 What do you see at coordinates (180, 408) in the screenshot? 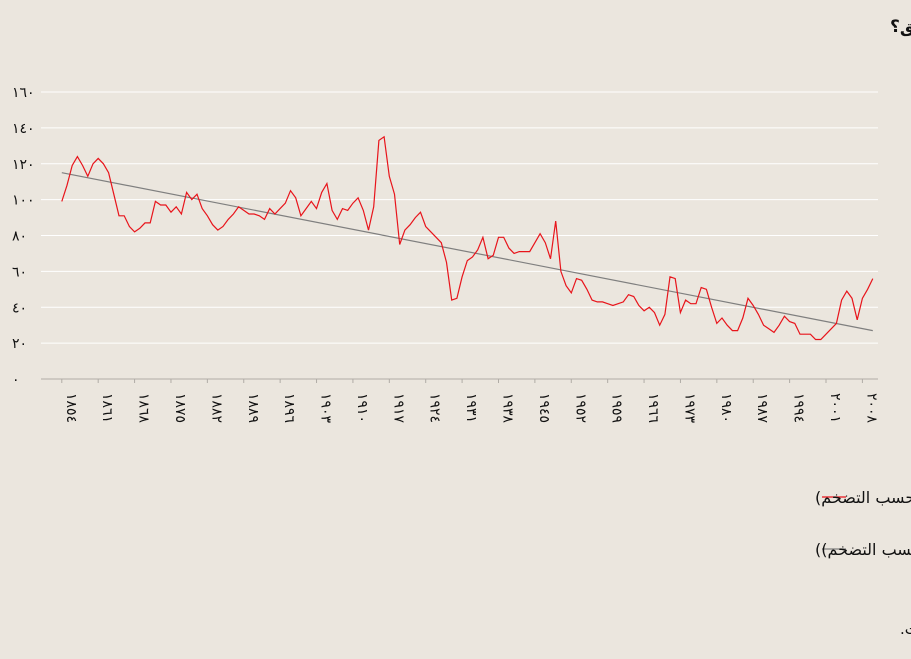
I see `x-tick-label: ١٨٧٥` at bounding box center [180, 408].